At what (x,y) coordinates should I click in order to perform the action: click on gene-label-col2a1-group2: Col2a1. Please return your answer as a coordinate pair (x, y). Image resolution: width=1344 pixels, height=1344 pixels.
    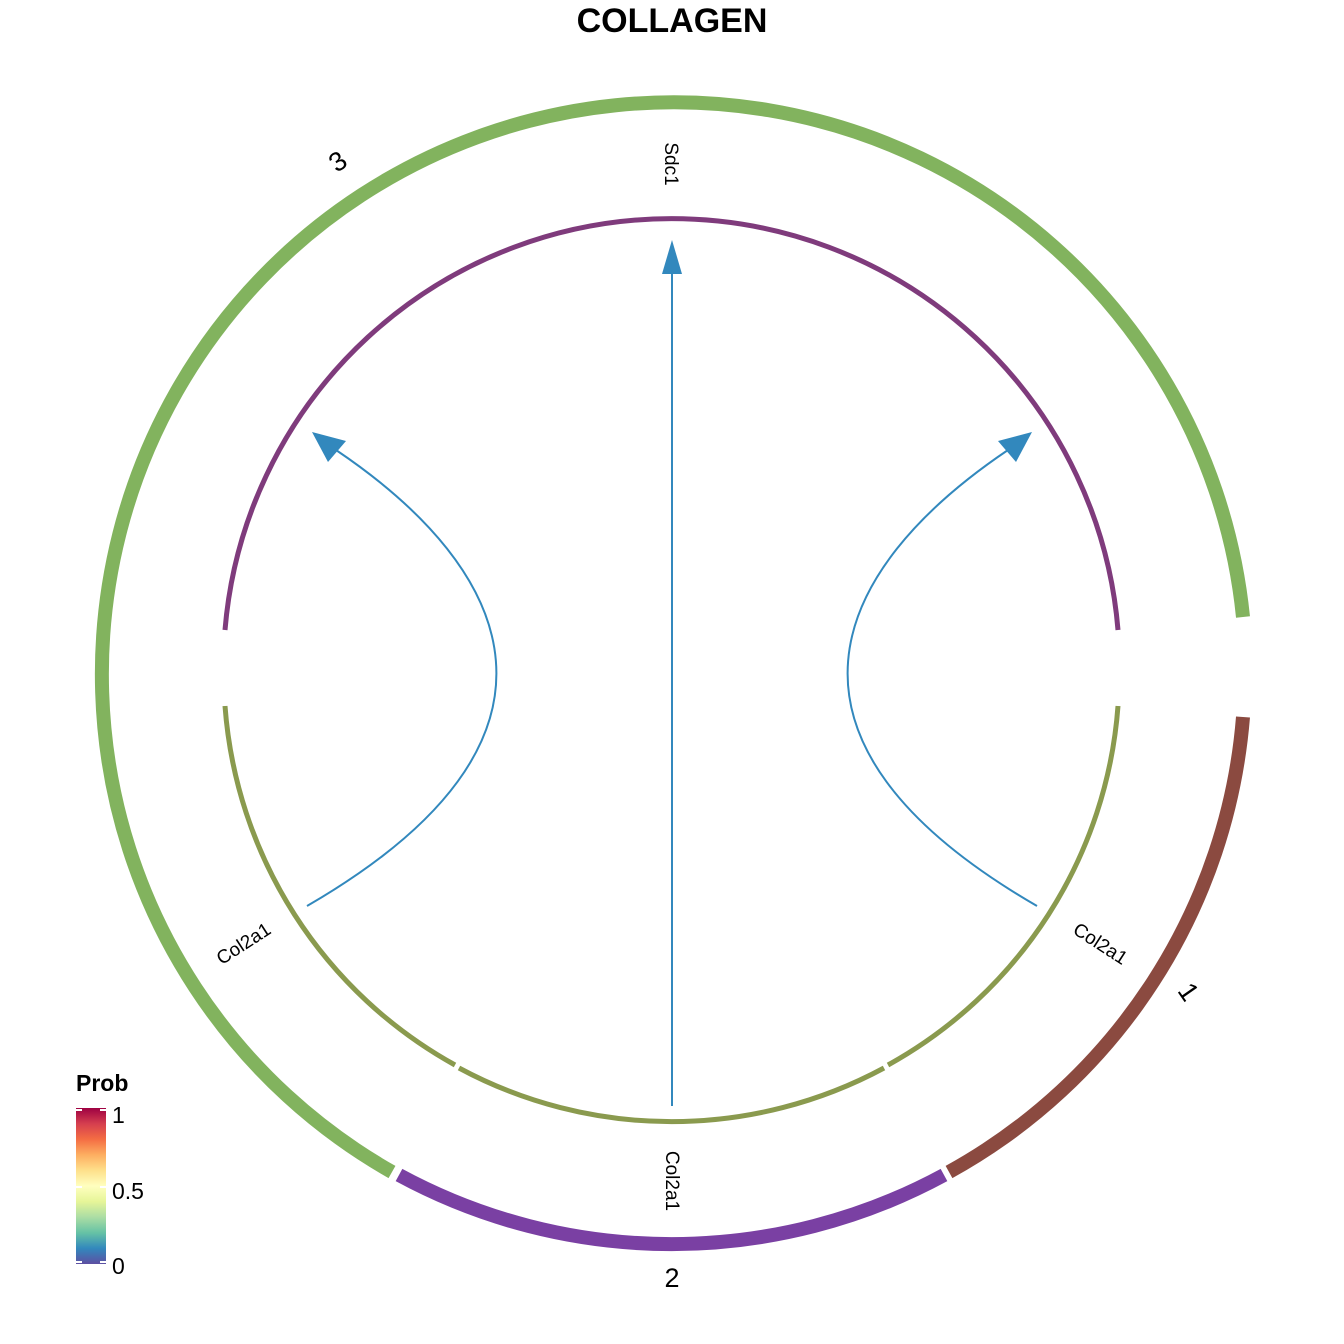
    Looking at the image, I should click on (671, 1181).